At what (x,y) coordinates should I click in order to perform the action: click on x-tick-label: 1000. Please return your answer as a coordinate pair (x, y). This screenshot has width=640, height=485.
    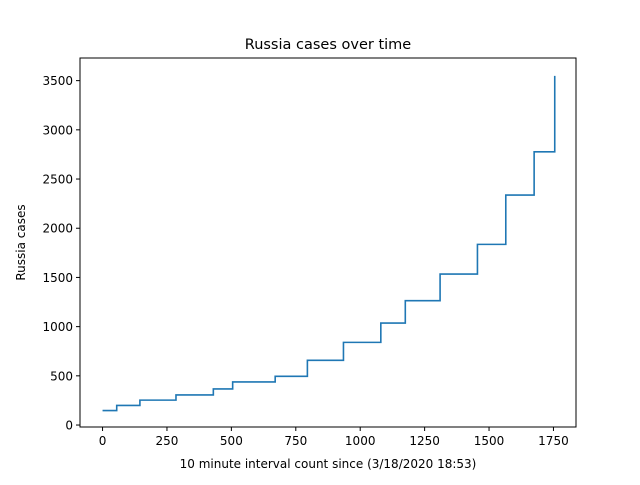
    Looking at the image, I should click on (360, 441).